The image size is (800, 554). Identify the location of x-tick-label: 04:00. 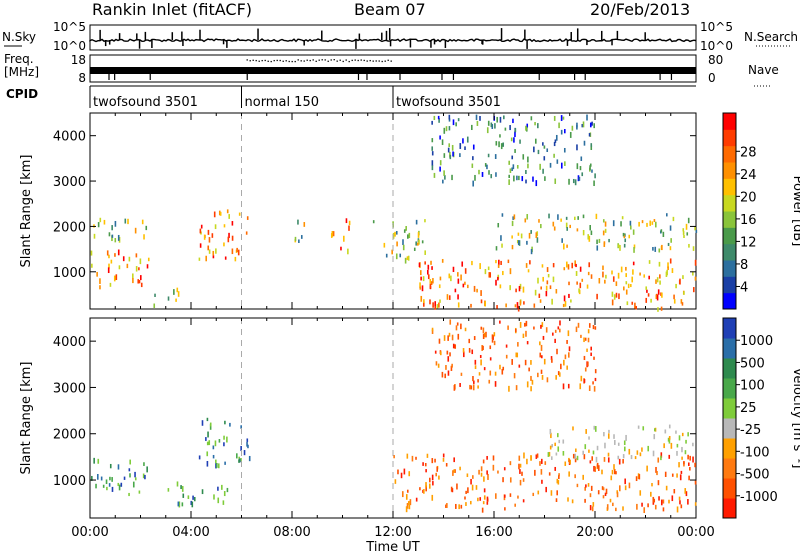
(190, 532).